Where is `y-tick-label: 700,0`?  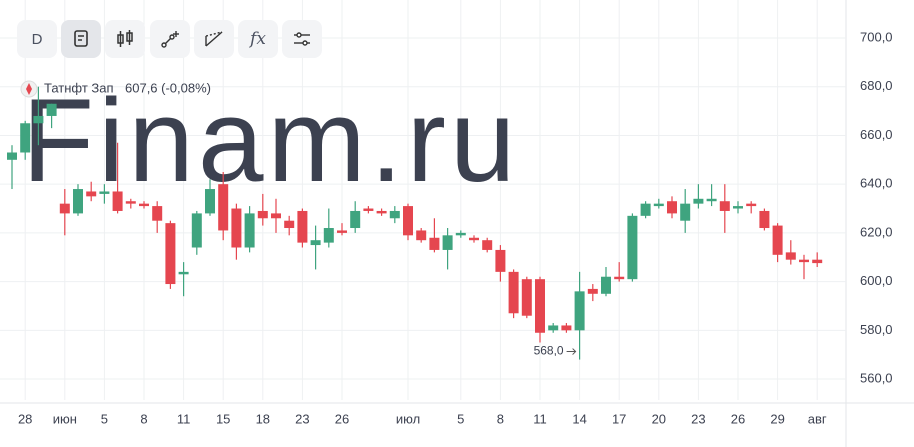
y-tick-label: 700,0 is located at coordinates (876, 36).